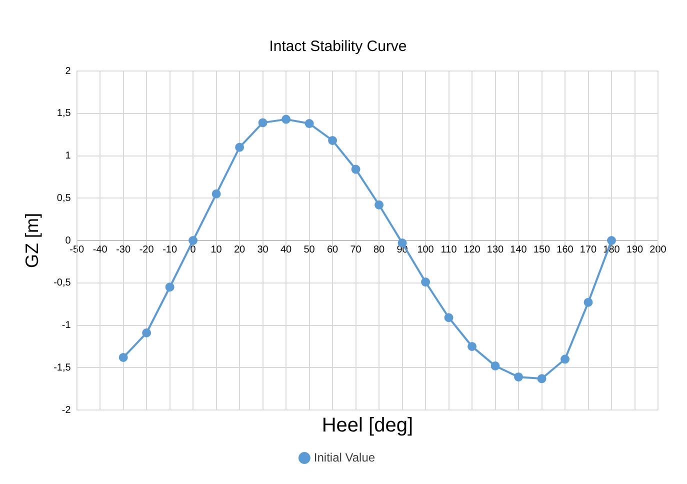  I want to click on y-tick-label: -1, so click(67, 325).